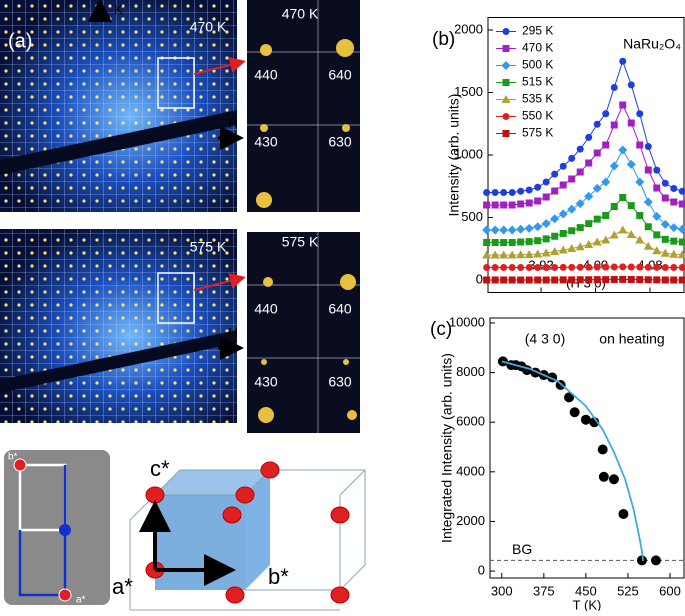  Describe the element at coordinates (208, 27) in the screenshot. I see `temperature: 470 K` at that location.